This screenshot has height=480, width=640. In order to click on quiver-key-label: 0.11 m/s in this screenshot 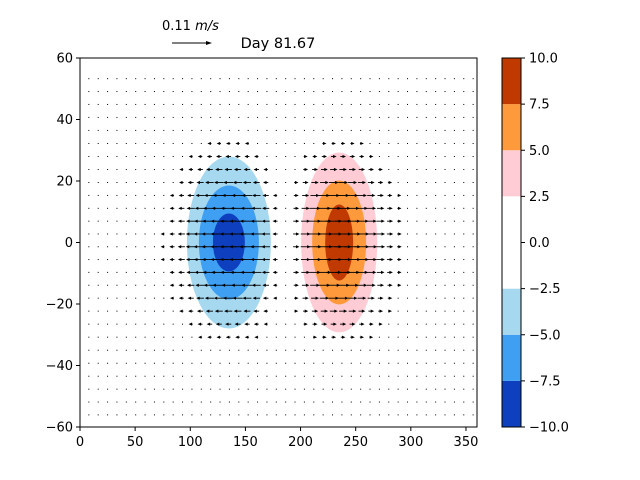, I will do `click(190, 26)`.